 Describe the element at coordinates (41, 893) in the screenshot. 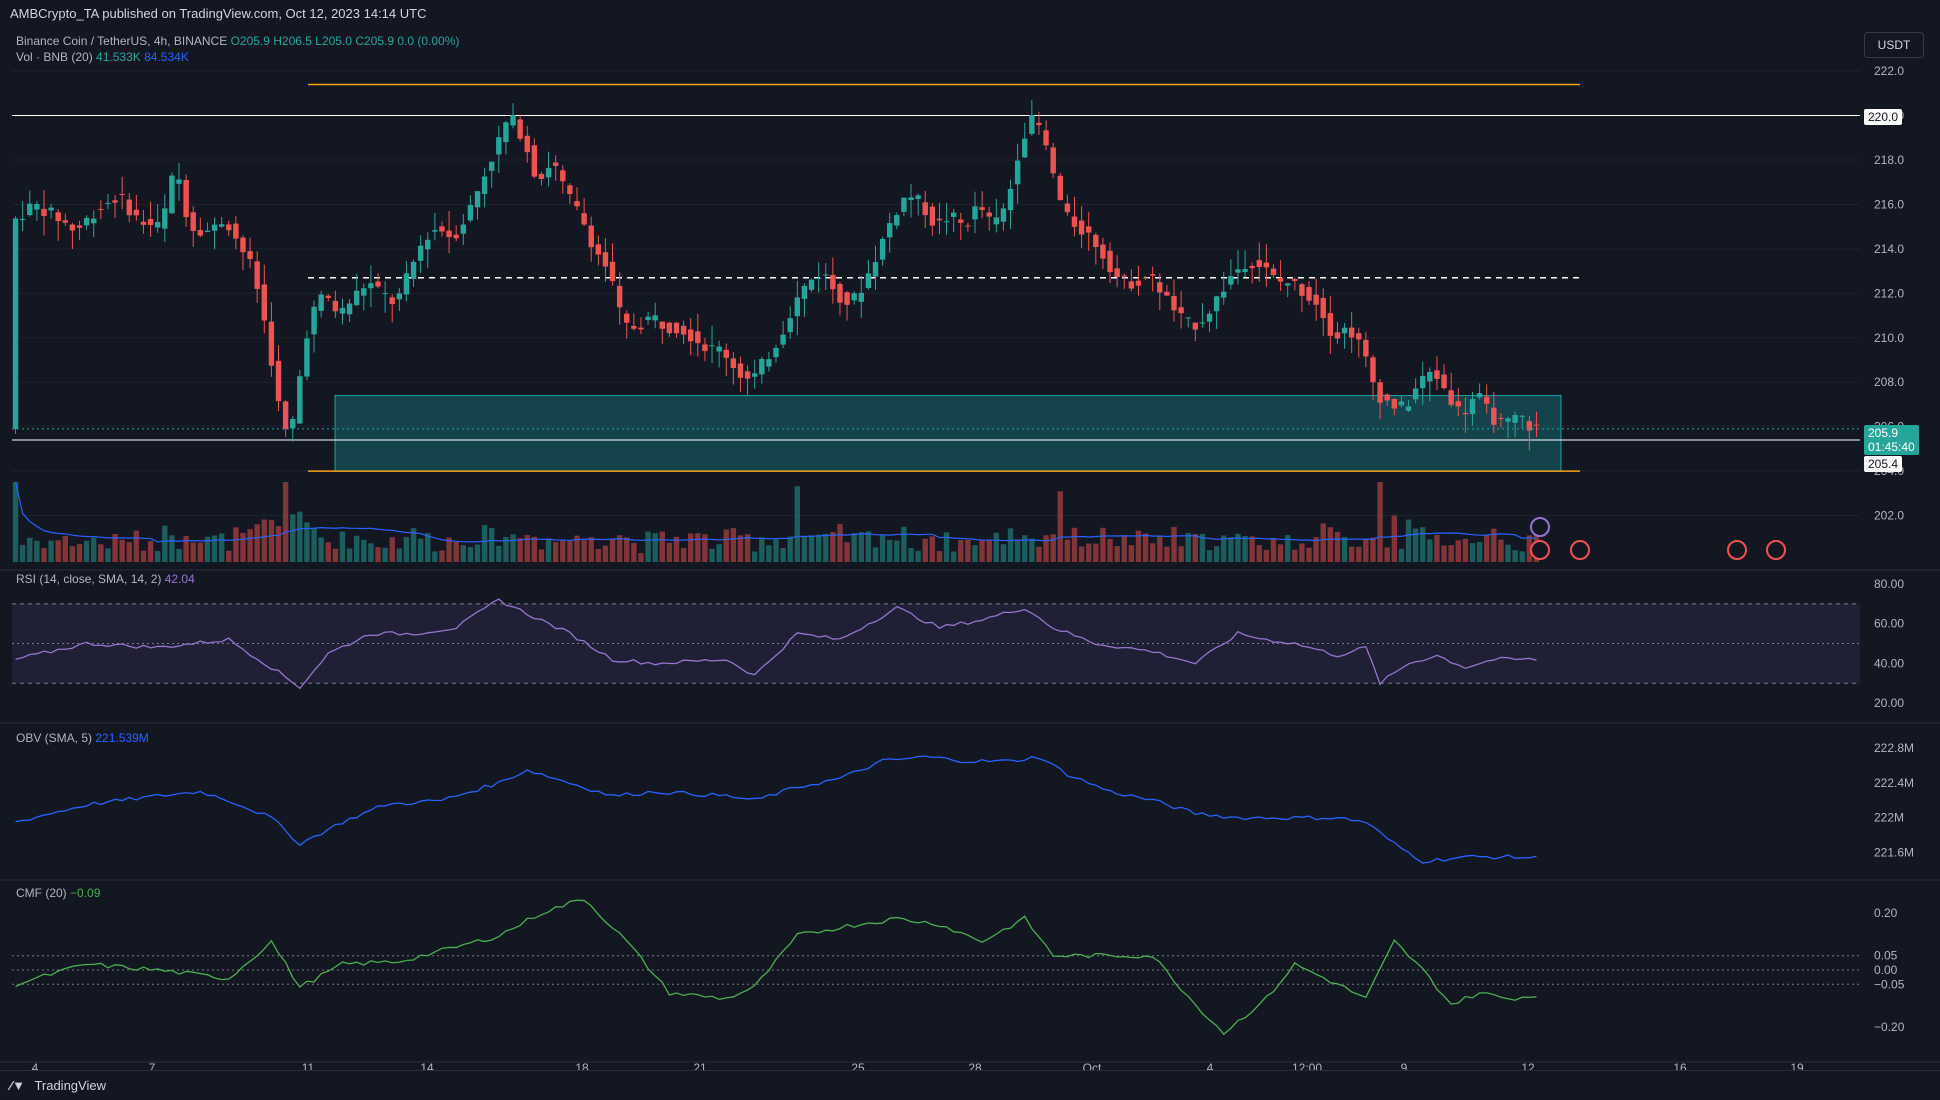

I see `cmf-label: CMF (20)` at that location.